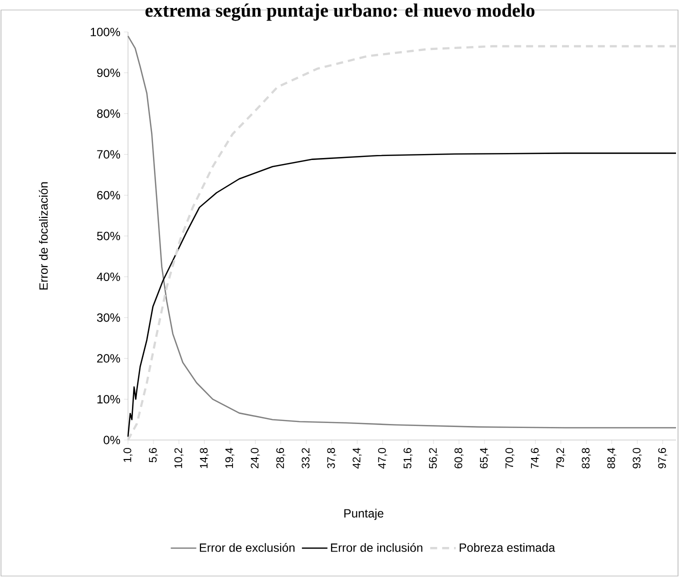  Describe the element at coordinates (459, 458) in the screenshot. I see `x-tick-label: 60,8` at that location.